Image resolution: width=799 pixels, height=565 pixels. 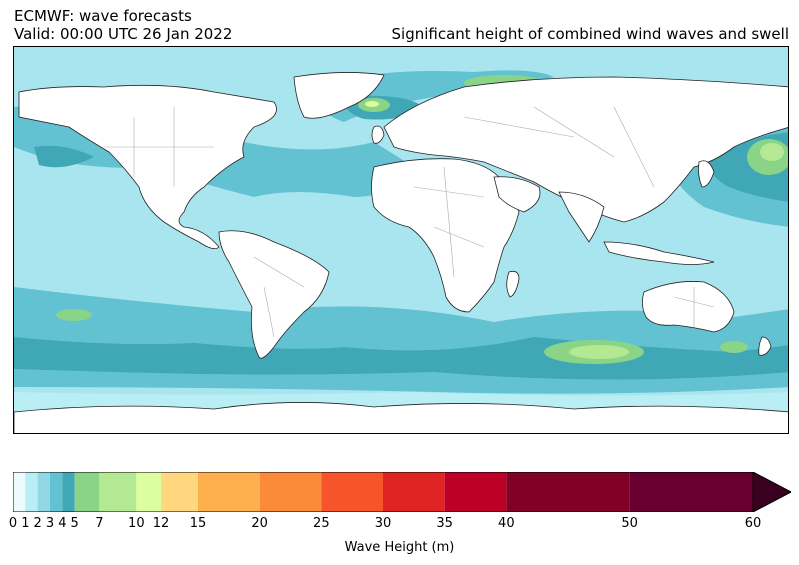 What do you see at coordinates (259, 523) in the screenshot?
I see `colorbar-tick-label: 20` at bounding box center [259, 523].